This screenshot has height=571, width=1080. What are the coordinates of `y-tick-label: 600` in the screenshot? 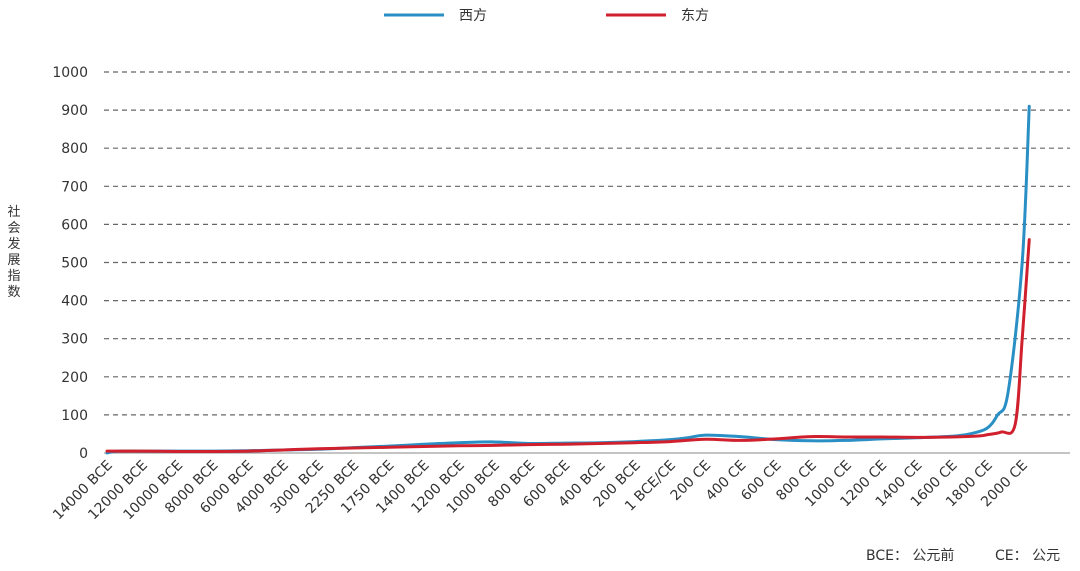 It's located at (74, 225).